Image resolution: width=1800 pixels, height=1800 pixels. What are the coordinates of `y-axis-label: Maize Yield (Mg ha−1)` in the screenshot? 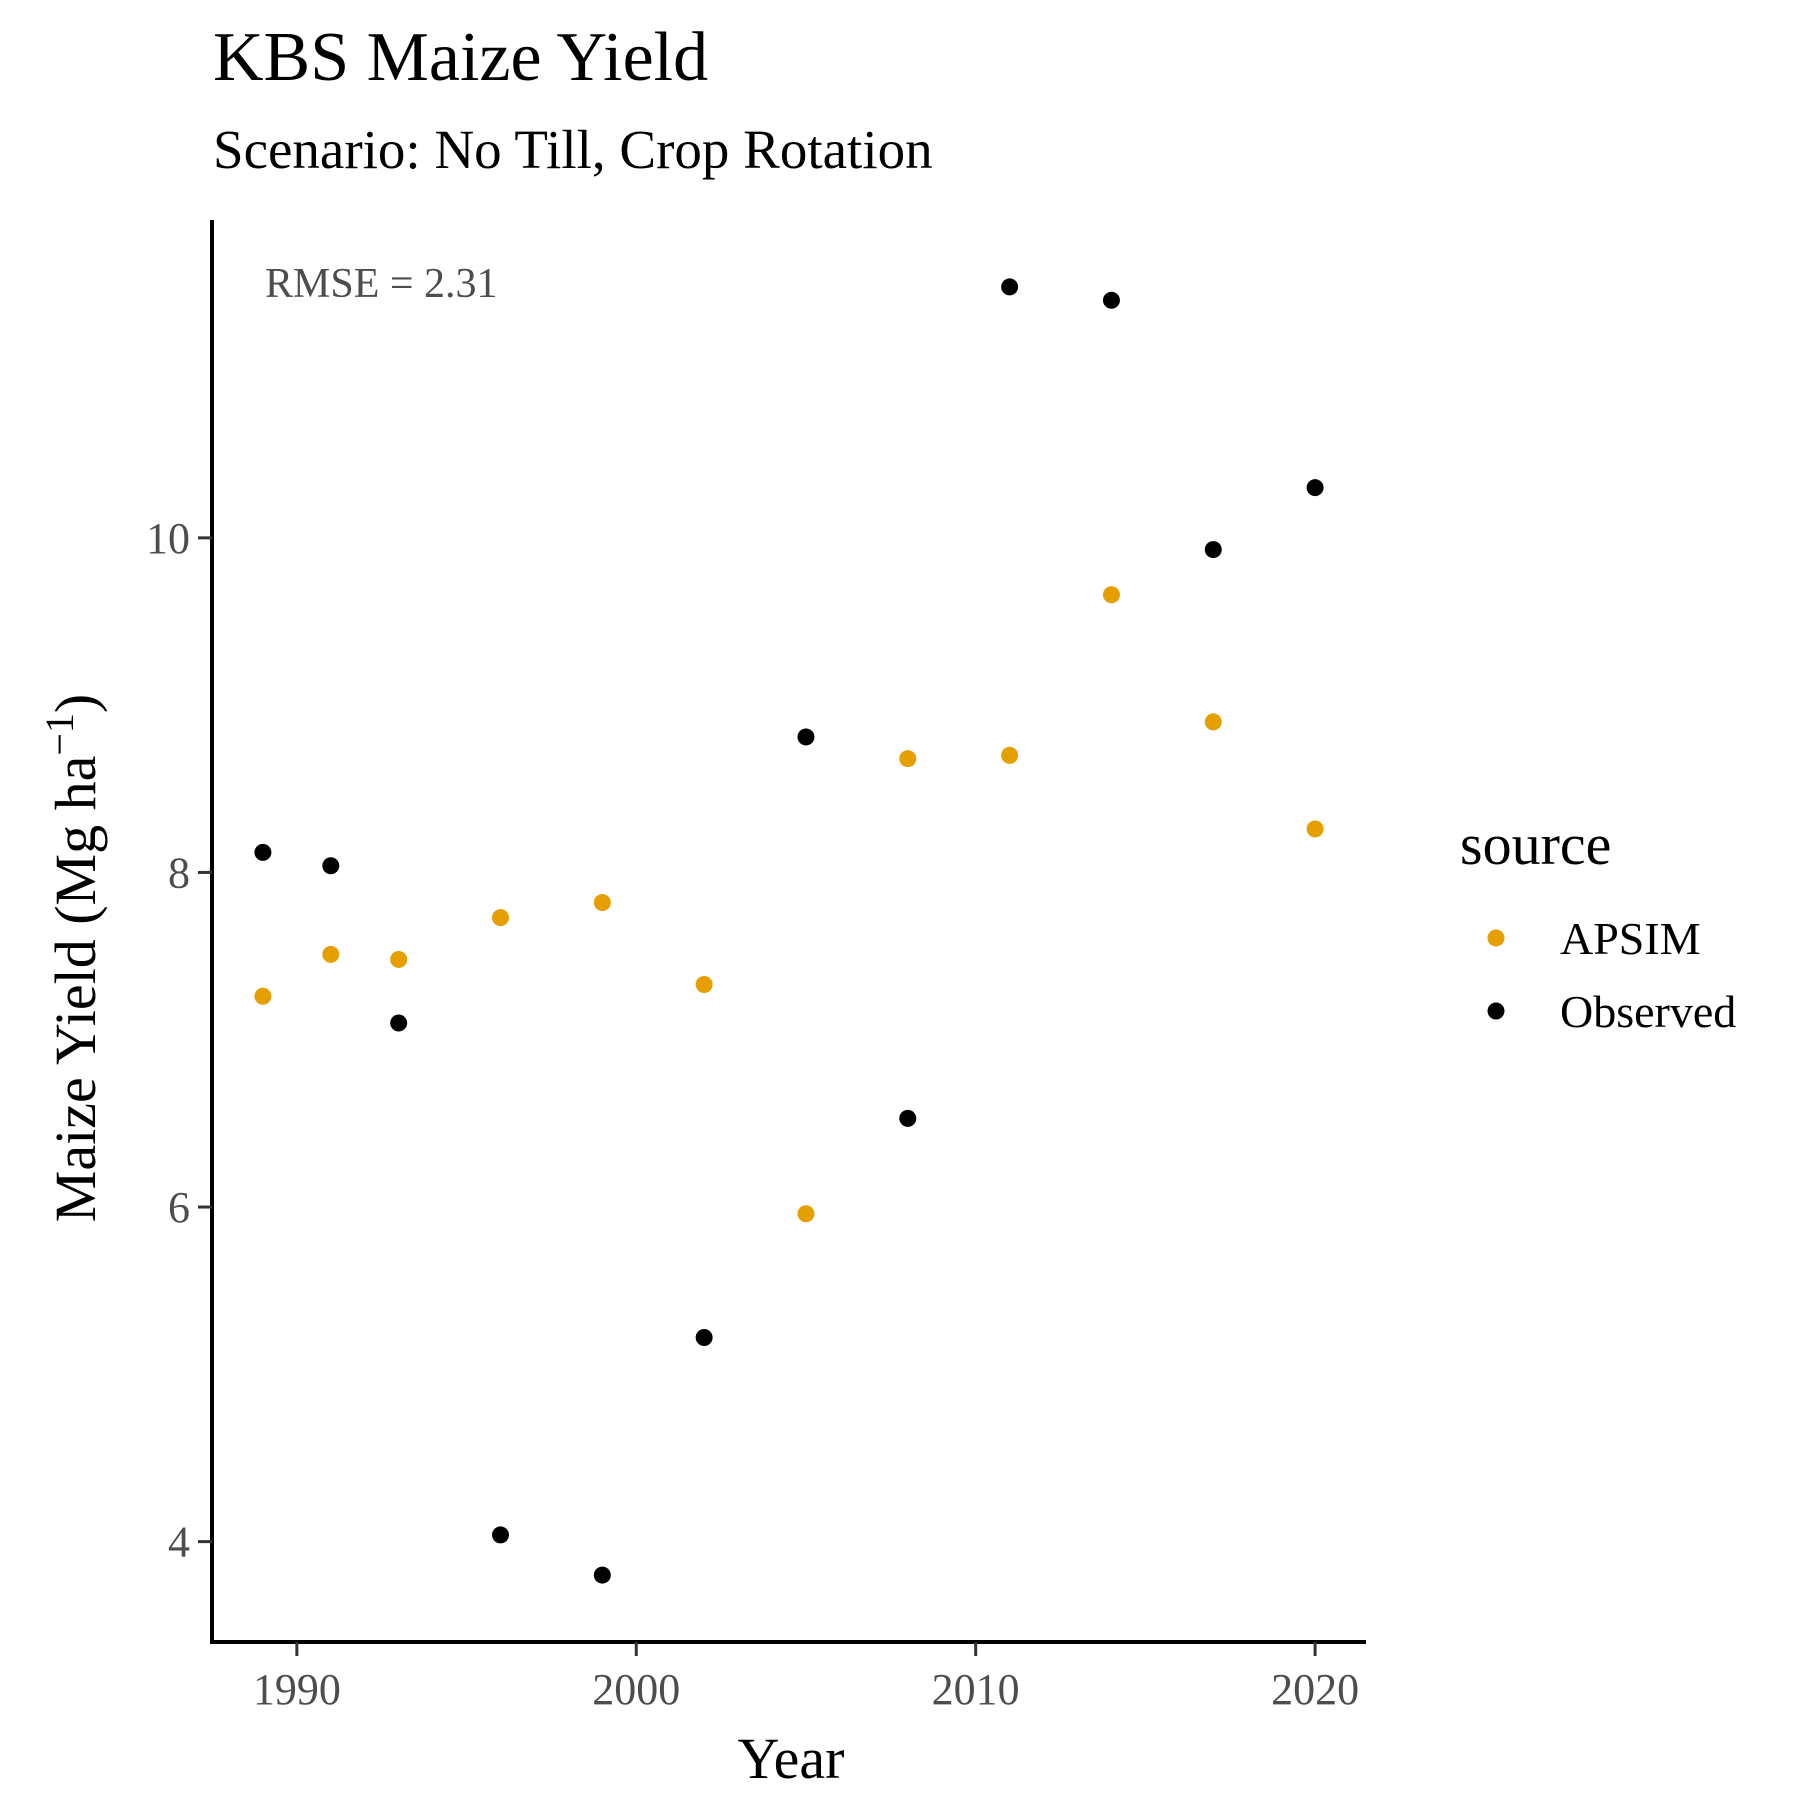 It's located at (72, 958).